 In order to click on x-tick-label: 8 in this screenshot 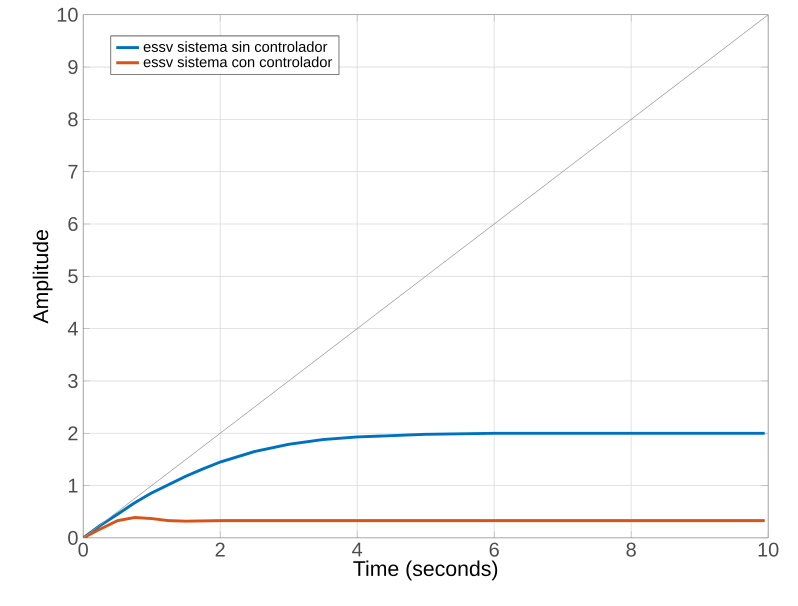, I will do `click(631, 549)`.